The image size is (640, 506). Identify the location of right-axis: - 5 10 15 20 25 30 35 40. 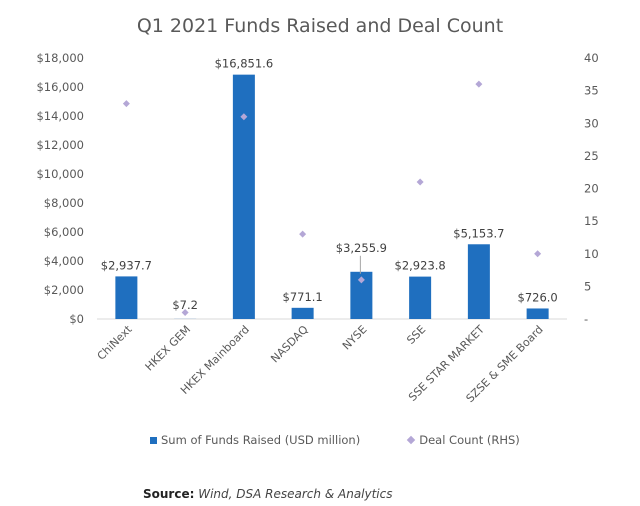
(591, 188).